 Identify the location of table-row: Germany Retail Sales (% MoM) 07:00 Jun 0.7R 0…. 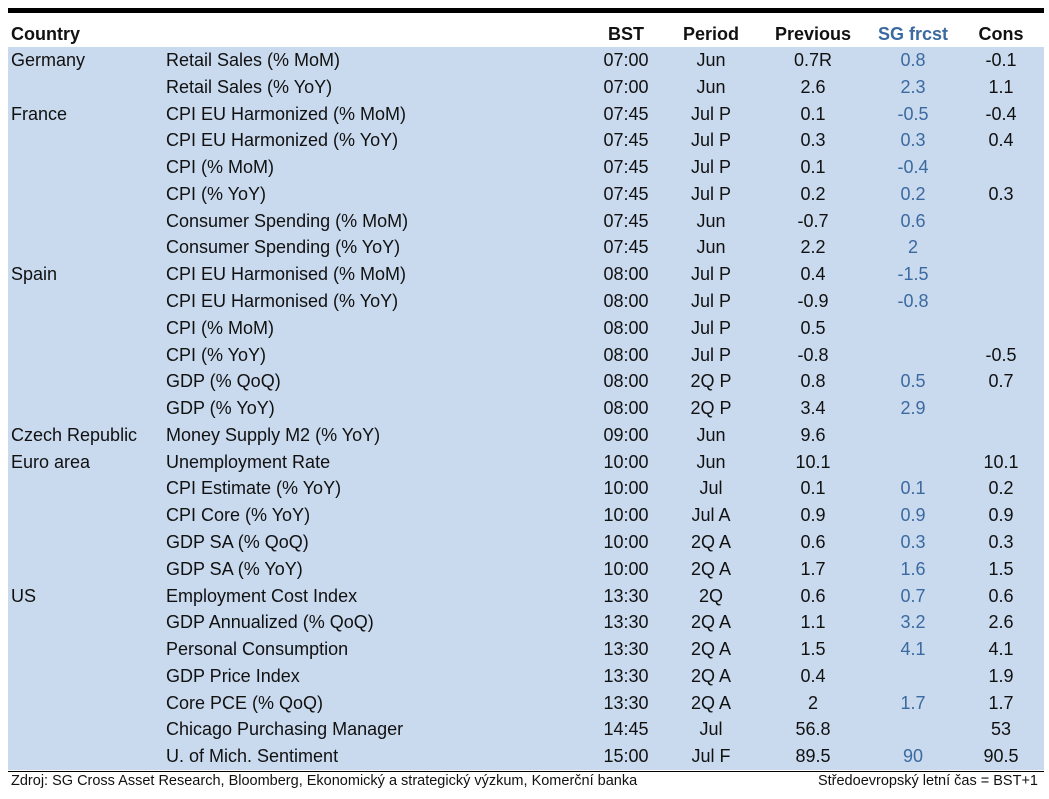
(526, 60).